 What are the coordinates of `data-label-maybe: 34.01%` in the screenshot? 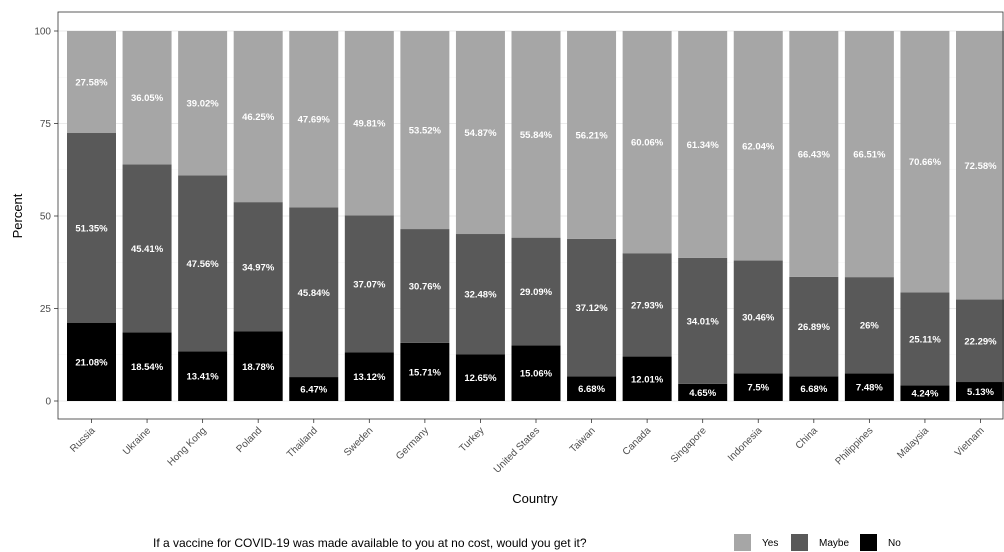 It's located at (703, 321).